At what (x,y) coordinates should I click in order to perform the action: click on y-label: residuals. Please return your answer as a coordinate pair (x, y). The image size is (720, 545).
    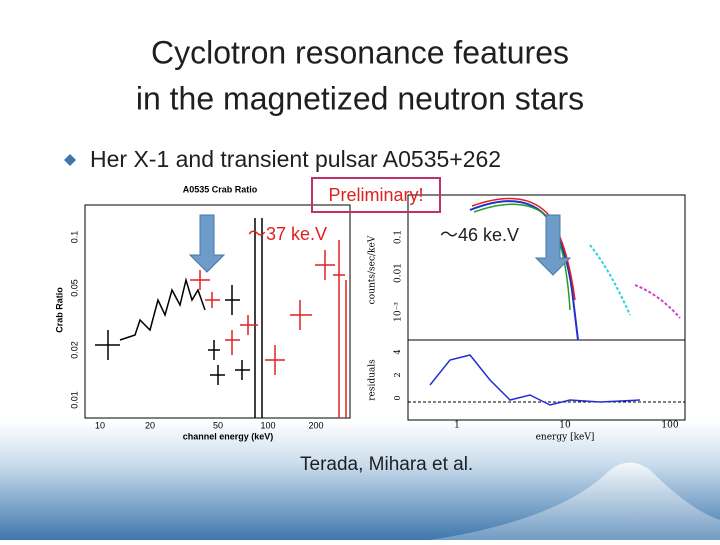
    Looking at the image, I should click on (373, 380).